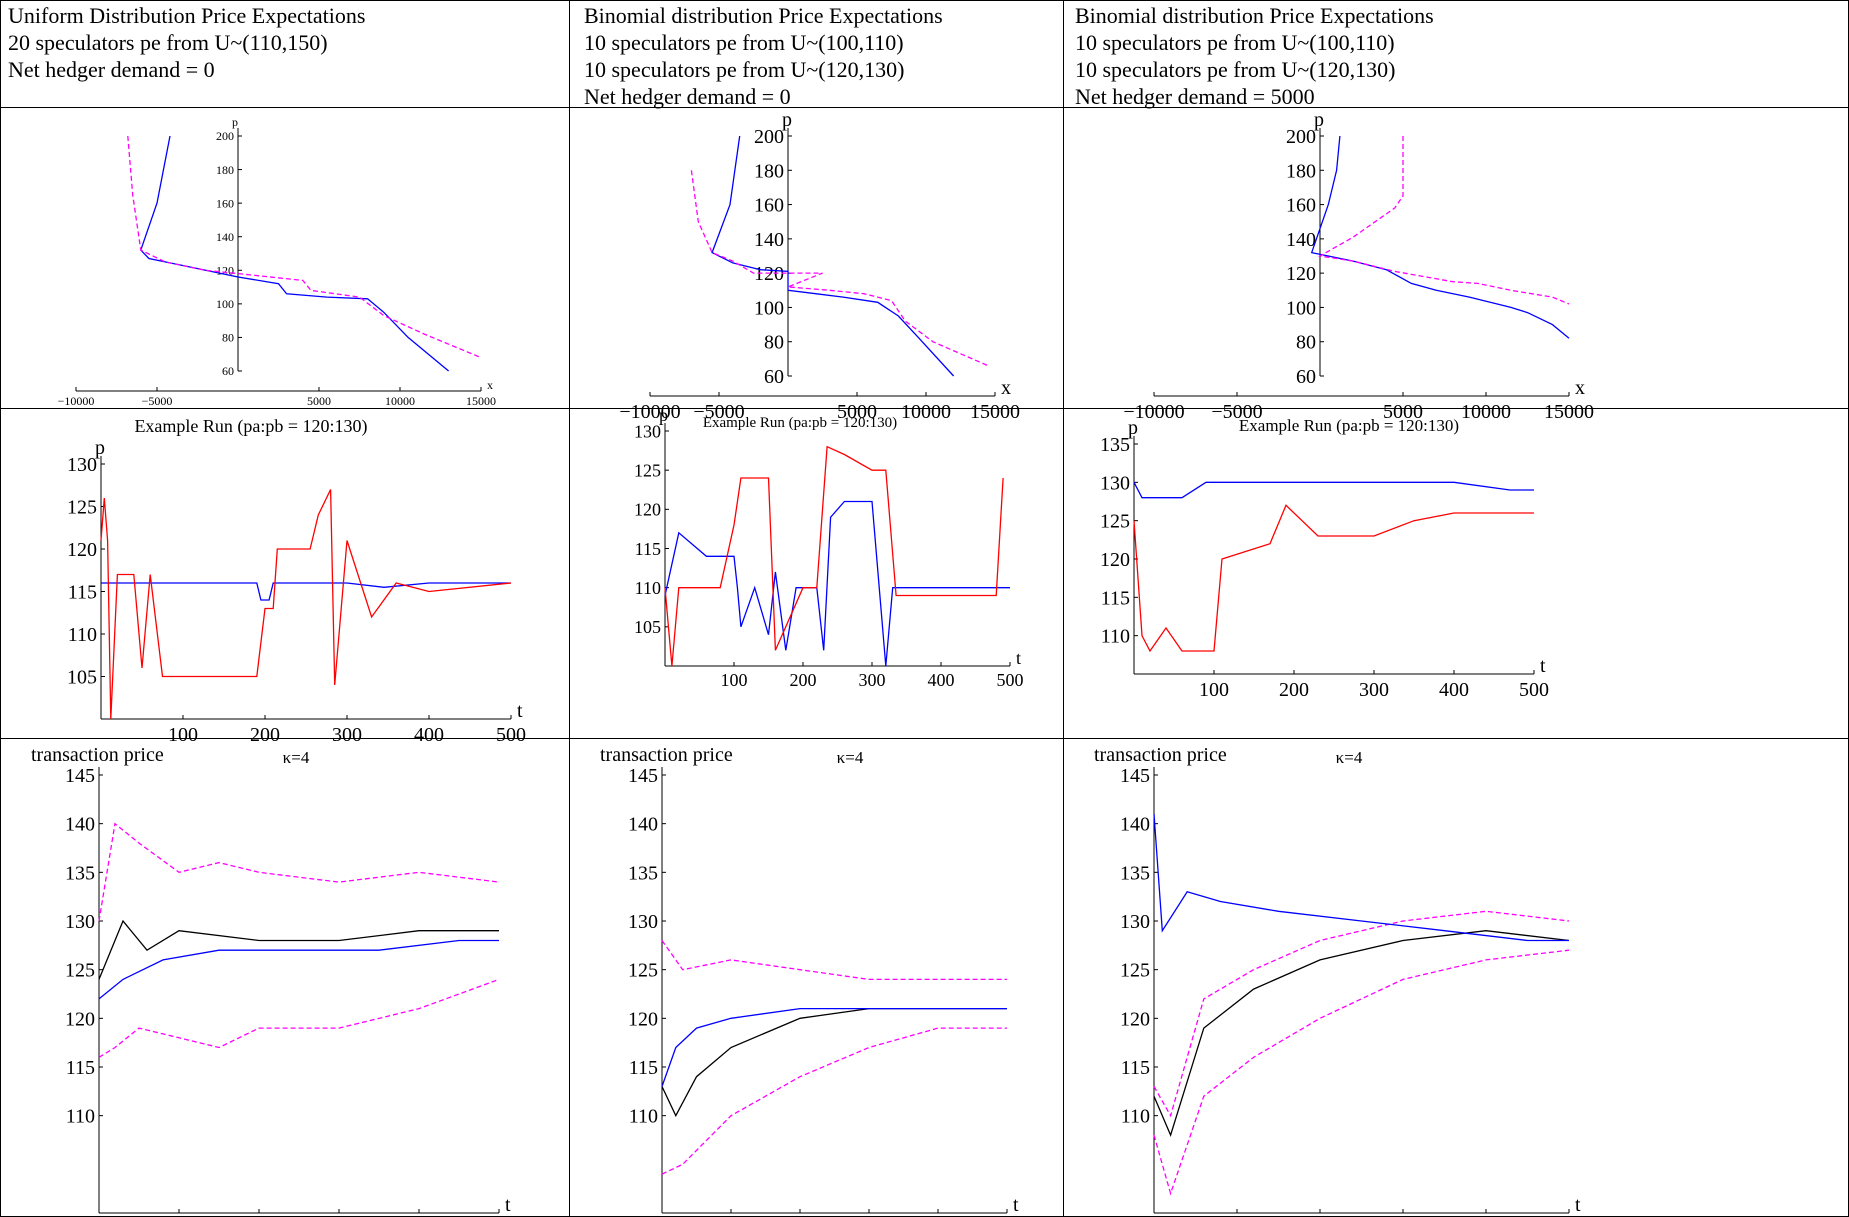 The width and height of the screenshot is (1849, 1217). What do you see at coordinates (187, 15) in the screenshot?
I see `header-line: Uniform Distribution Price Expectations` at bounding box center [187, 15].